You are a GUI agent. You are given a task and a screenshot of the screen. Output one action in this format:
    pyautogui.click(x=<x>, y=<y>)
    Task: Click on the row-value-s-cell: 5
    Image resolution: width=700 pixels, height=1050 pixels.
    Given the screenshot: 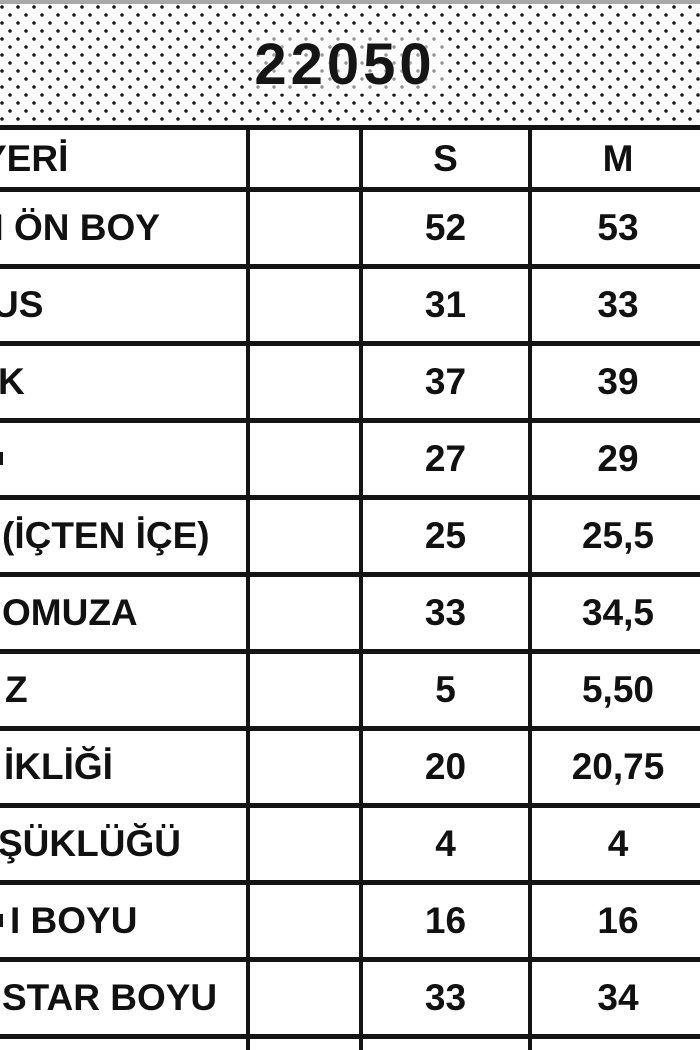 What is the action you would take?
    pyautogui.click(x=447, y=690)
    